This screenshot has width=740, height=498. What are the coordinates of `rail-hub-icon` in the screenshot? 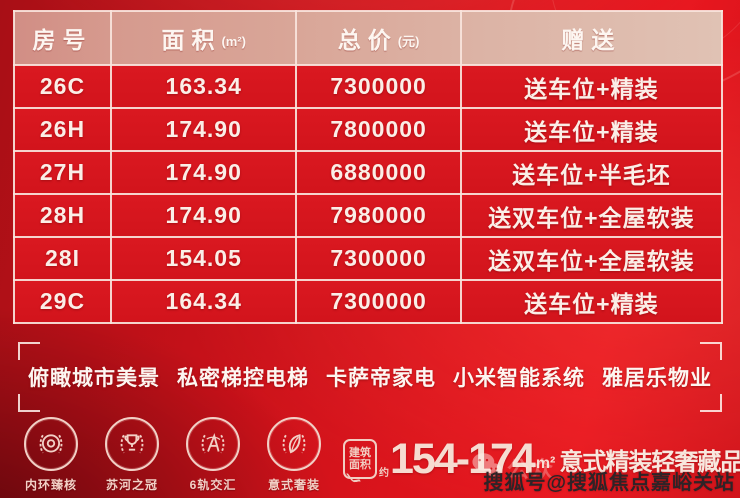 It's located at (213, 444).